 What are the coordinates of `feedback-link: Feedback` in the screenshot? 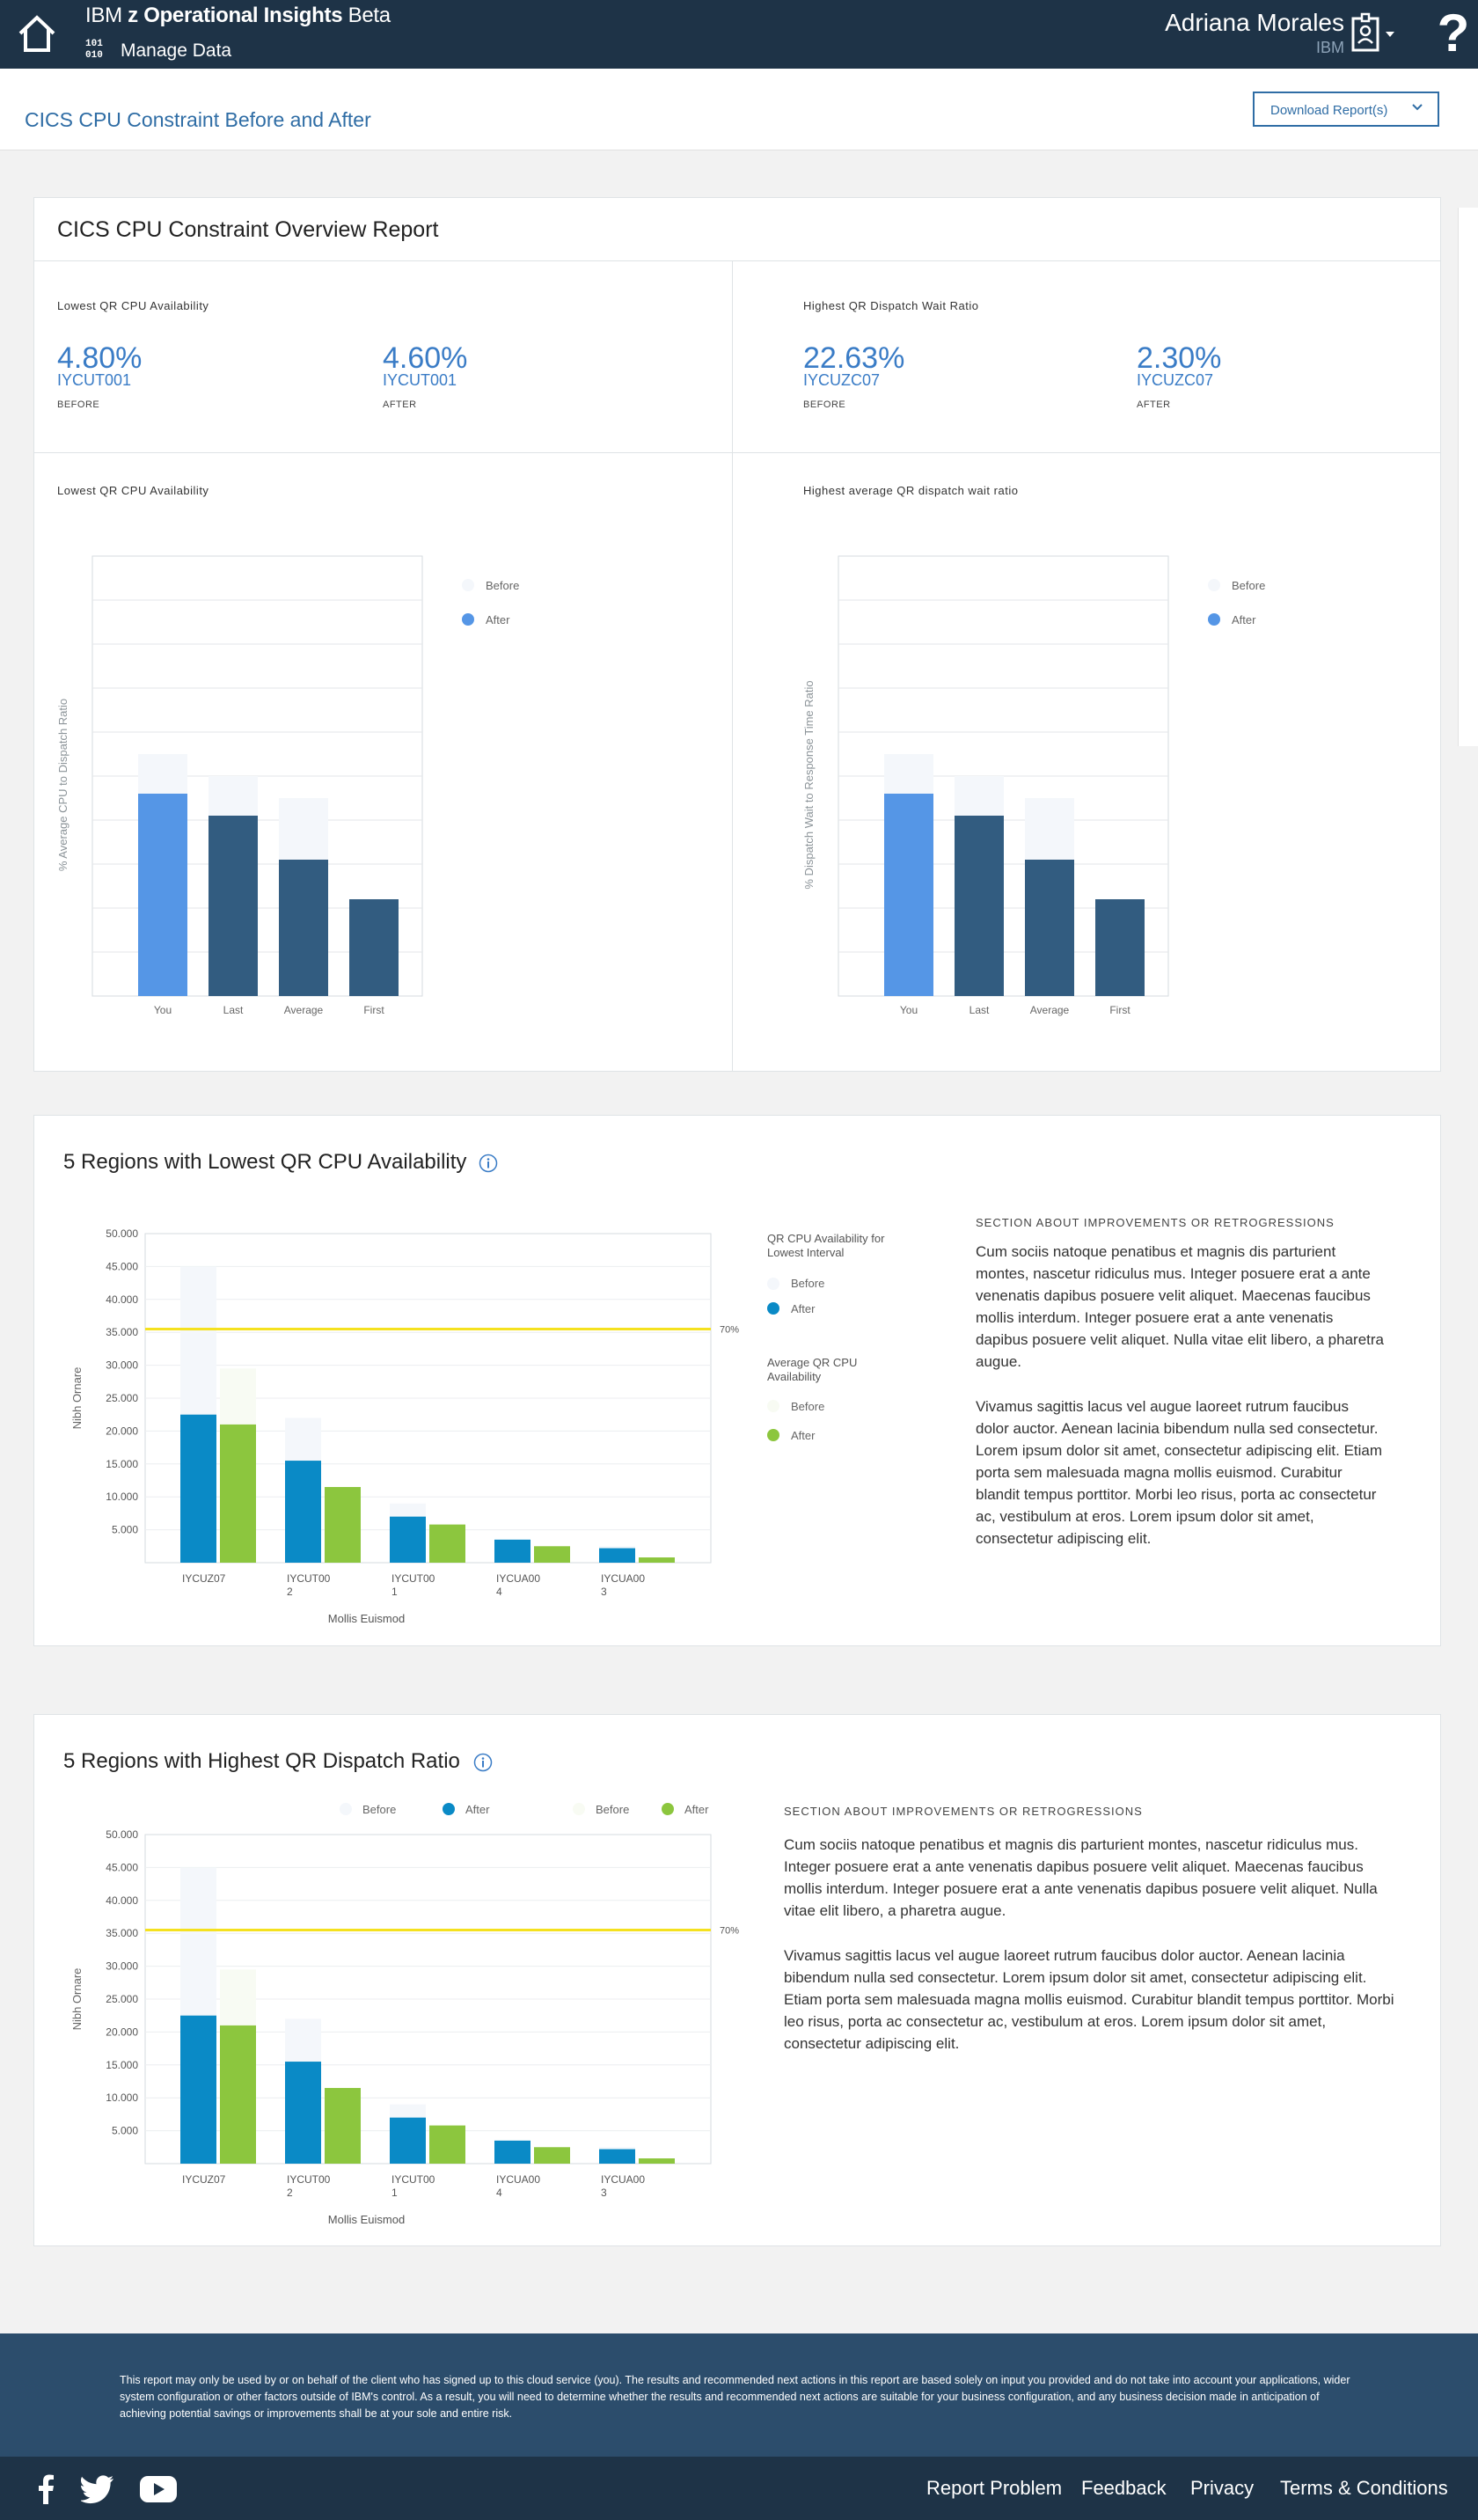 It's located at (1124, 2488).